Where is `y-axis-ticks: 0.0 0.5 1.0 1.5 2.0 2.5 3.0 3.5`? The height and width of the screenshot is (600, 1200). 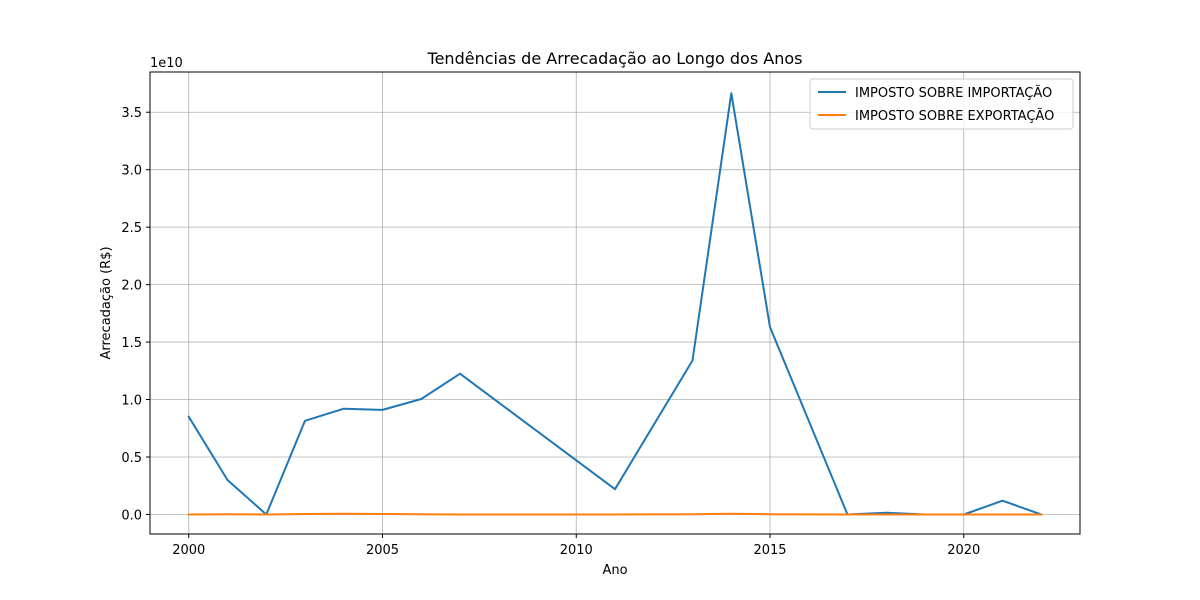
y-axis-ticks: 0.0 0.5 1.0 1.5 2.0 2.5 3.0 3.5 is located at coordinates (135, 314).